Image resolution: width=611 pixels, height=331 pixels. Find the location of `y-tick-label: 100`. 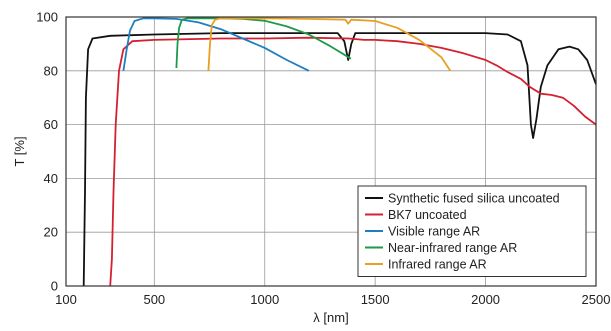

y-tick-label: 100 is located at coordinates (47, 17).